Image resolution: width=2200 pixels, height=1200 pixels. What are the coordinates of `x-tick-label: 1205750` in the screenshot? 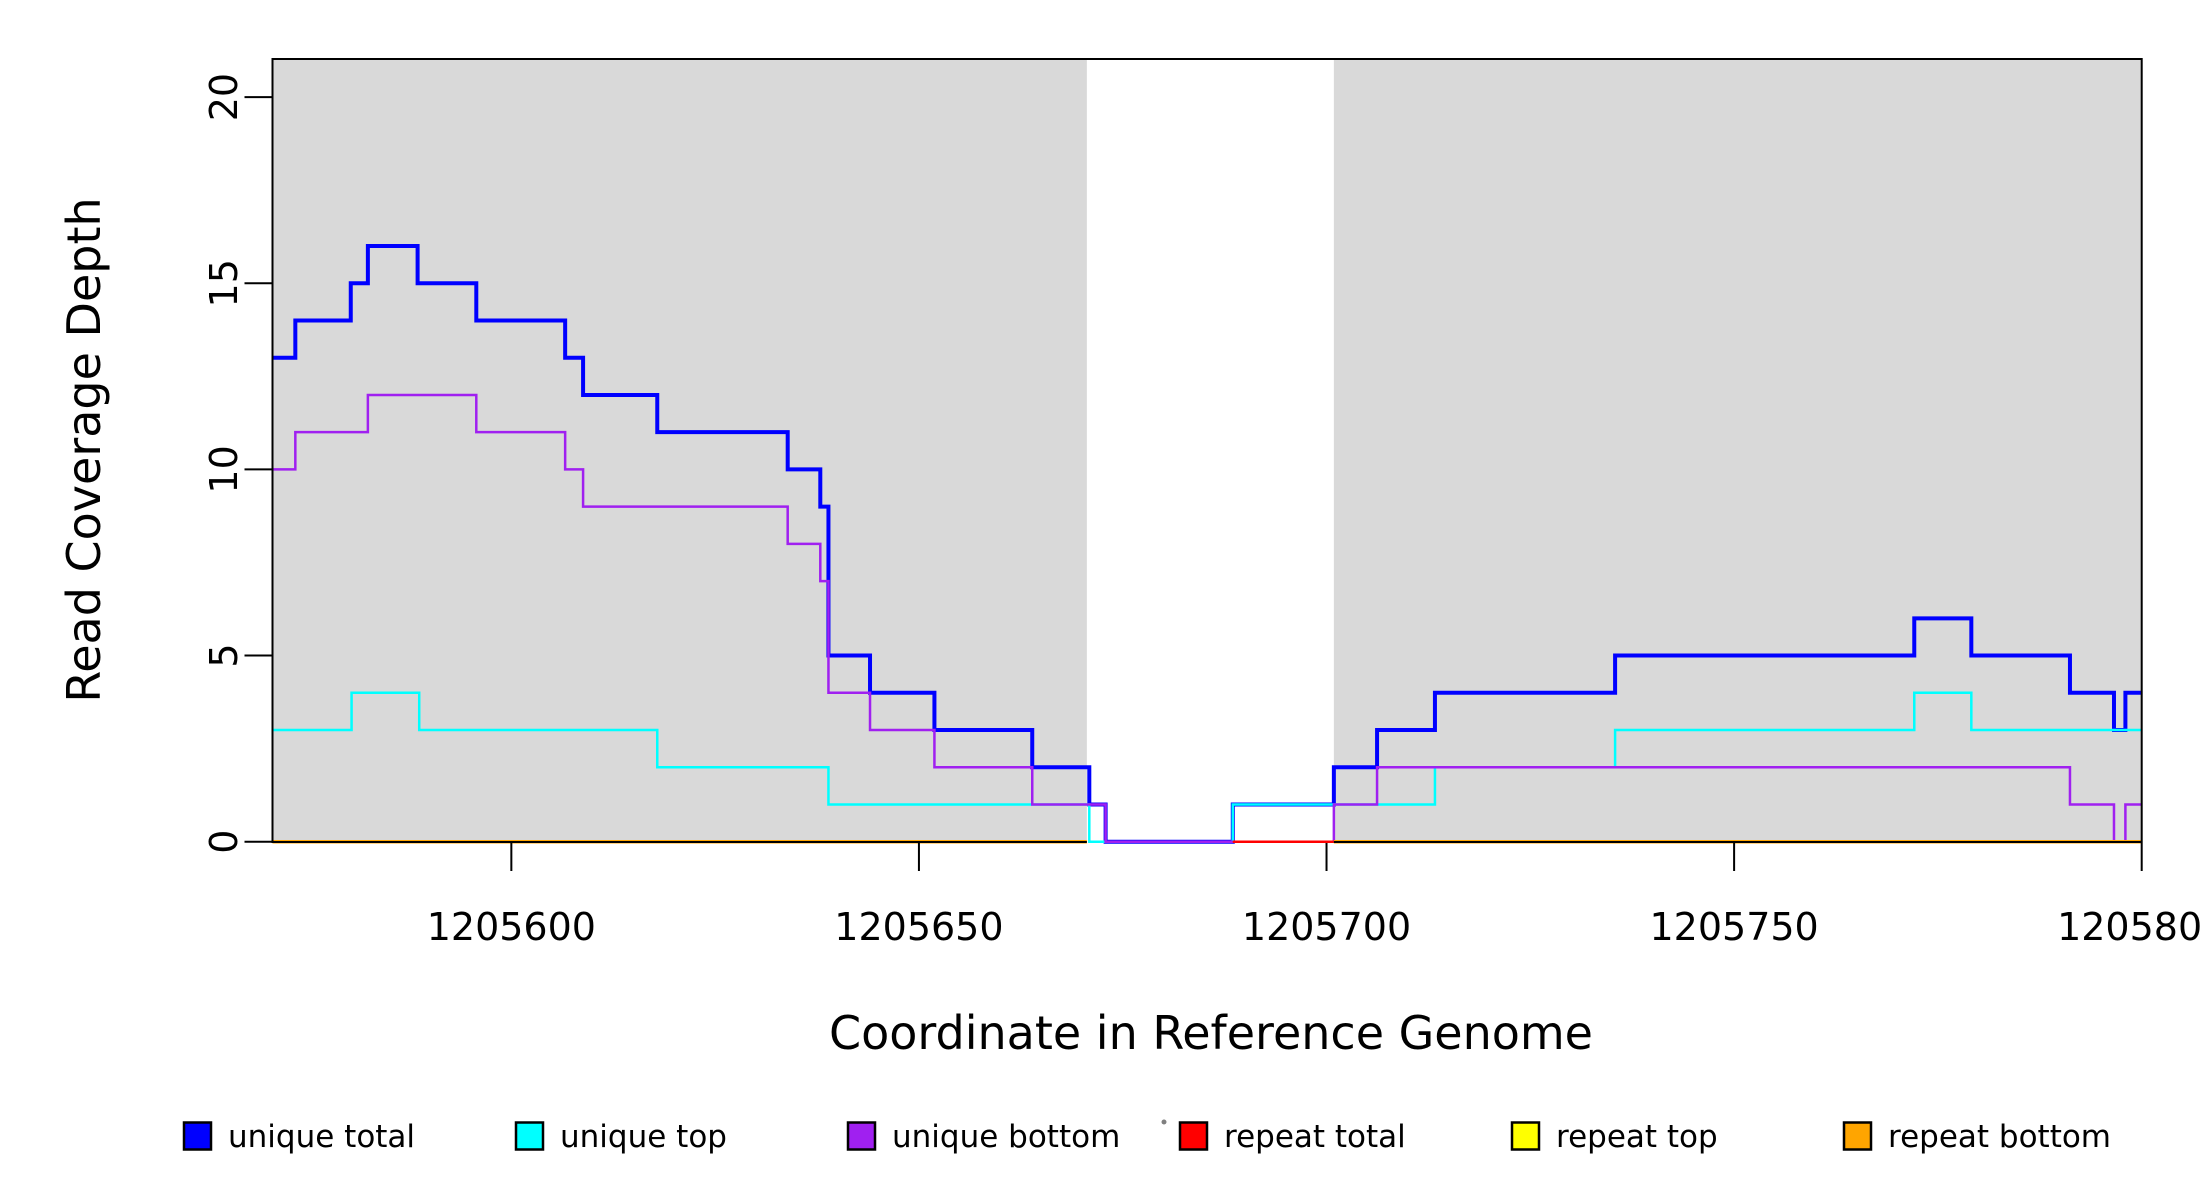 It's located at (1733, 927).